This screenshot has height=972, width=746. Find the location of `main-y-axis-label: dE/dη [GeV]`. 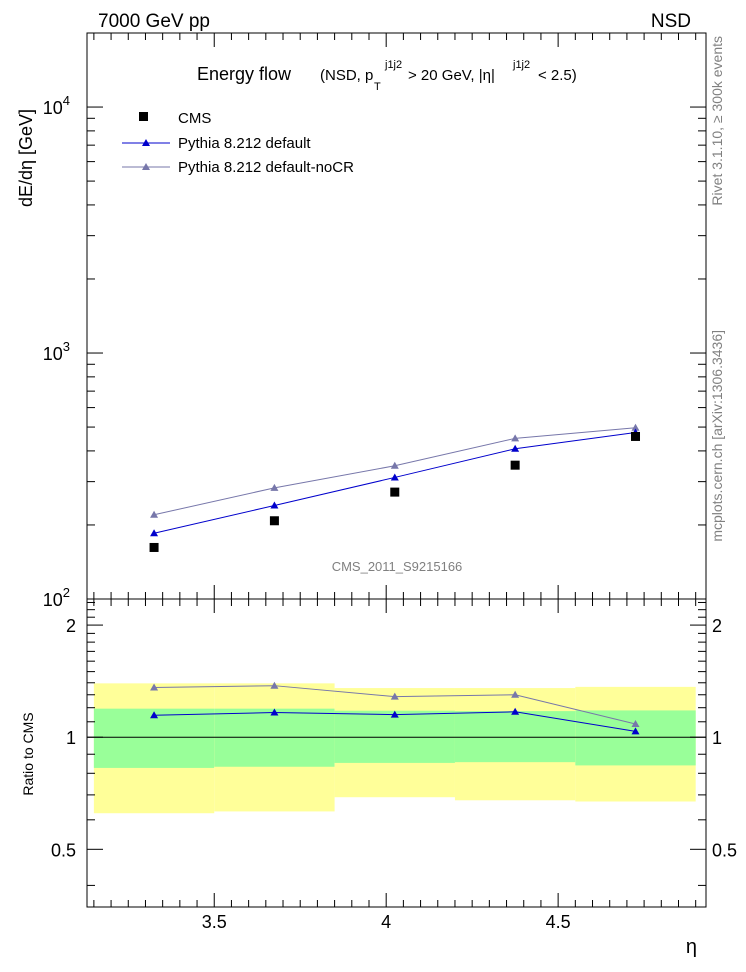

main-y-axis-label: dE/dη [GeV] is located at coordinates (26, 158).